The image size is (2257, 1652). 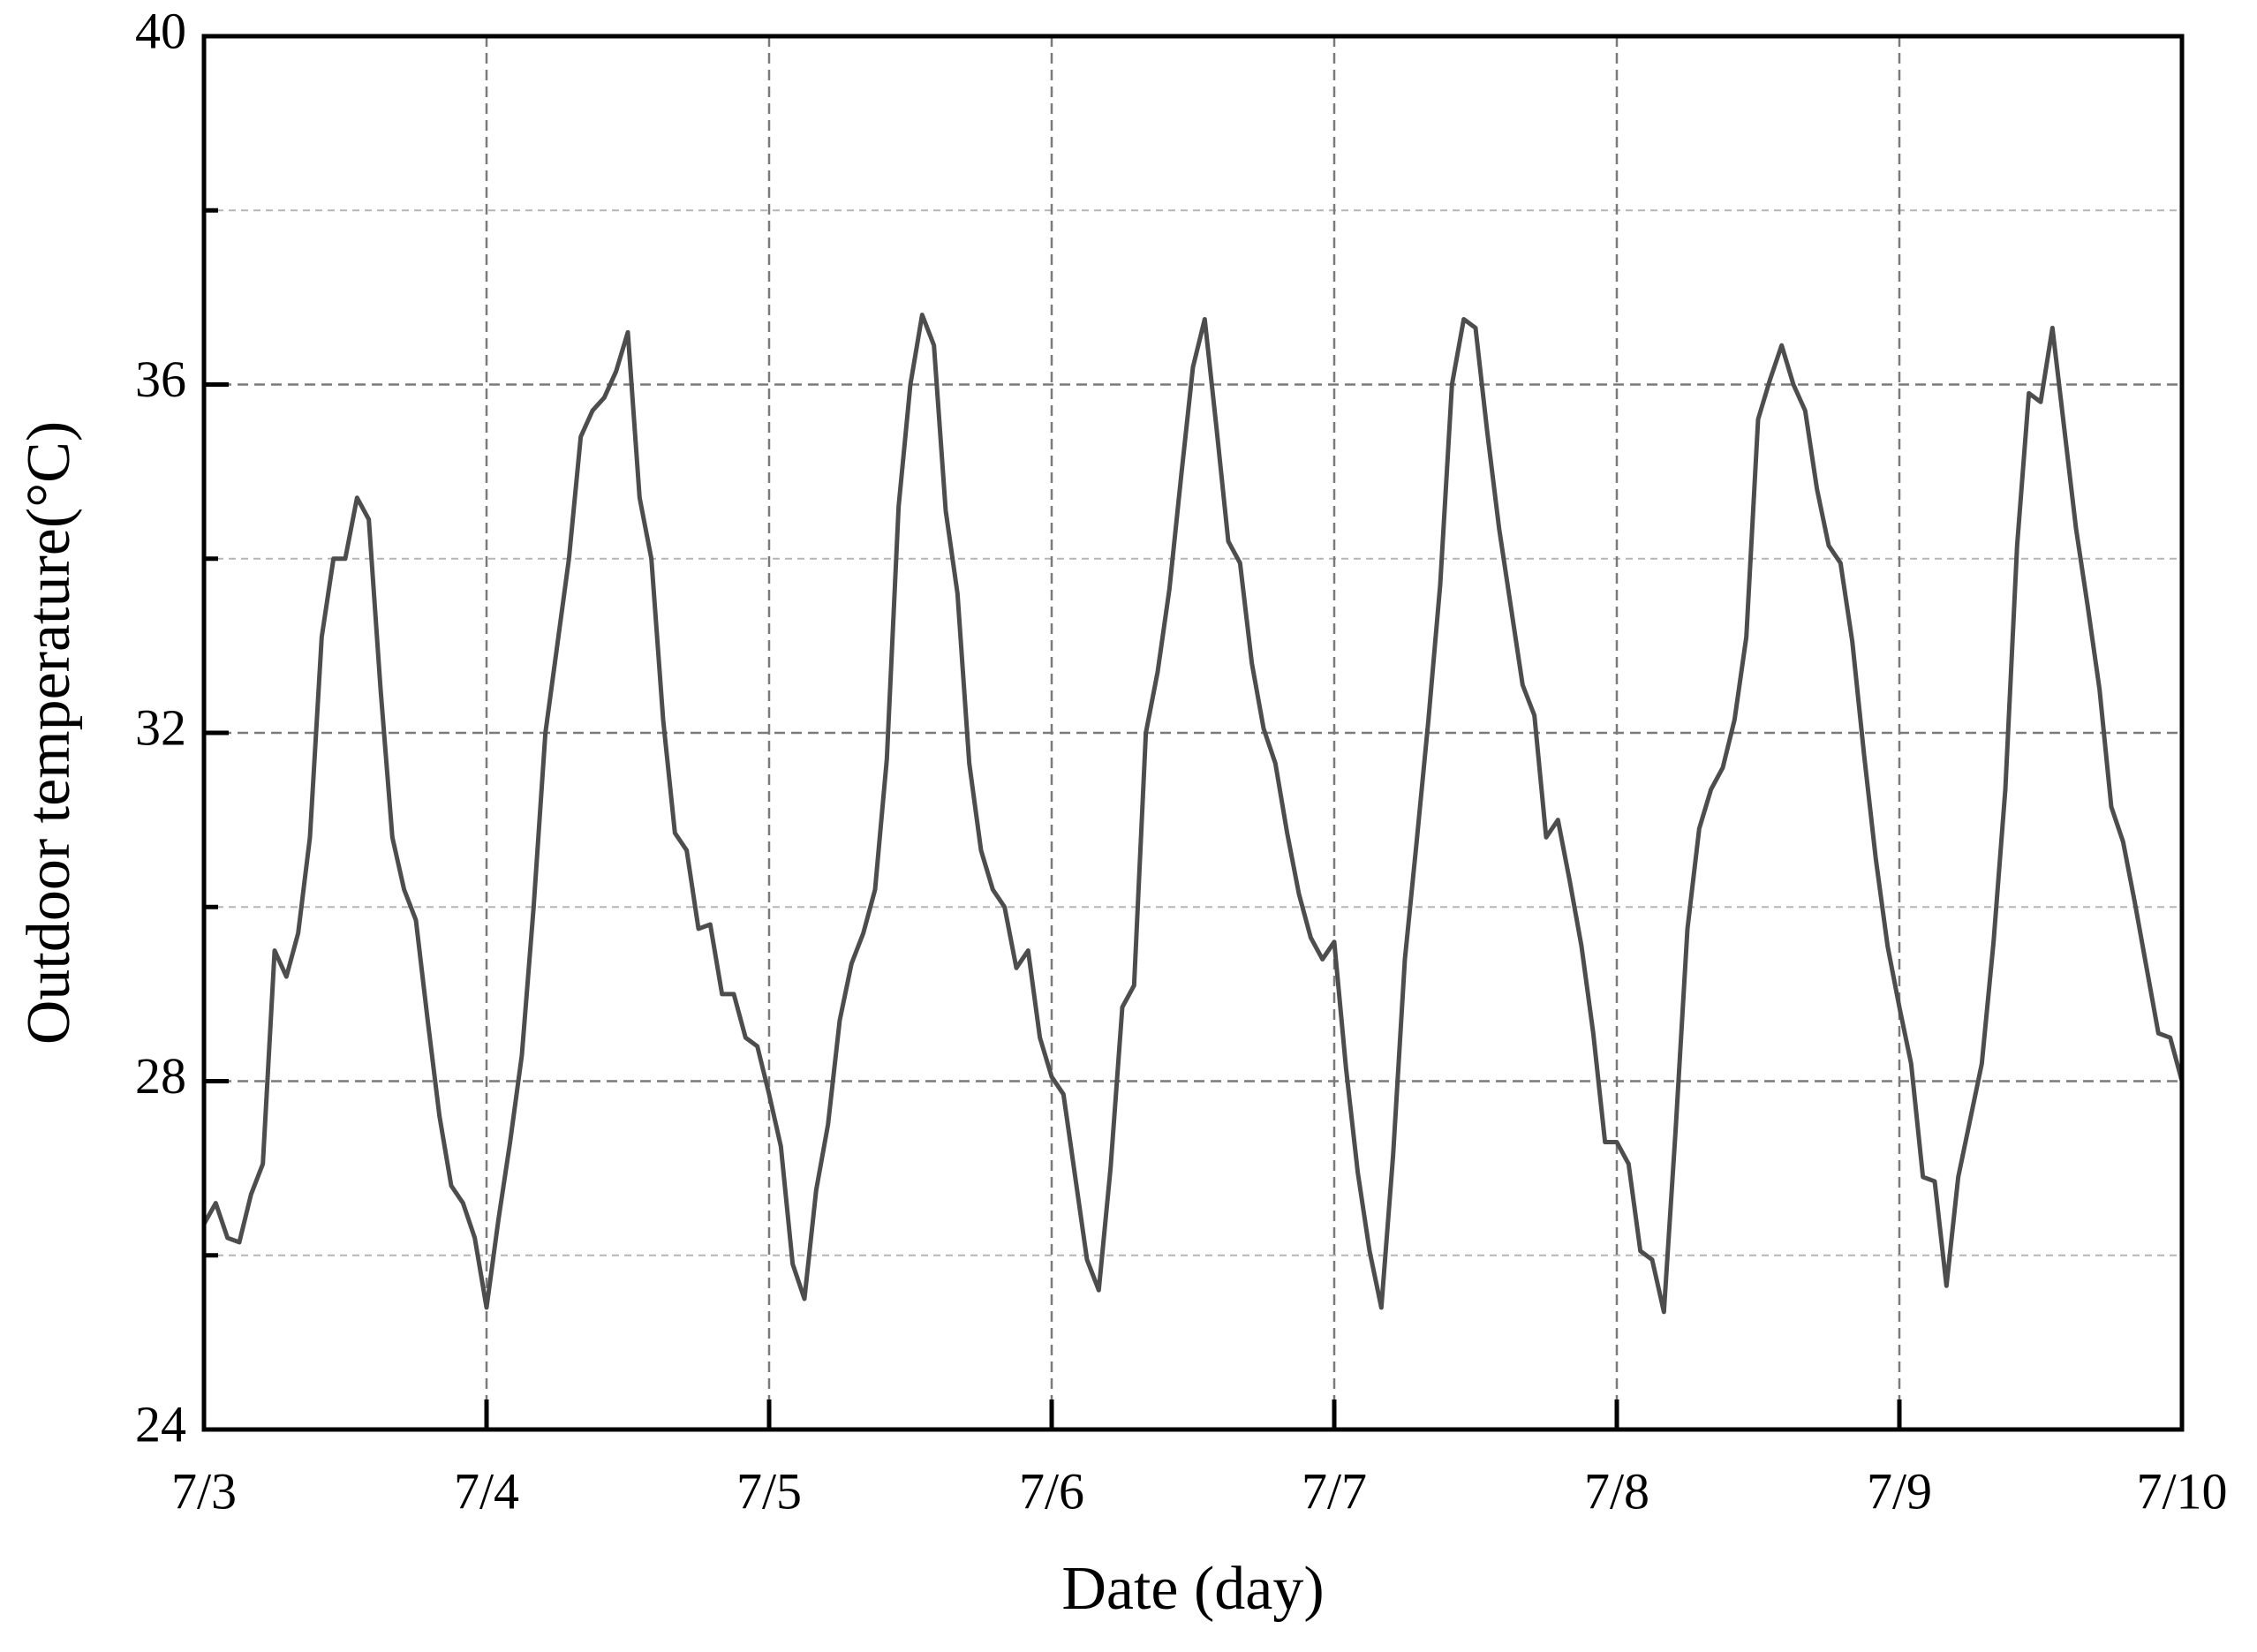 What do you see at coordinates (1617, 1491) in the screenshot?
I see `x-tick-label: 7/8` at bounding box center [1617, 1491].